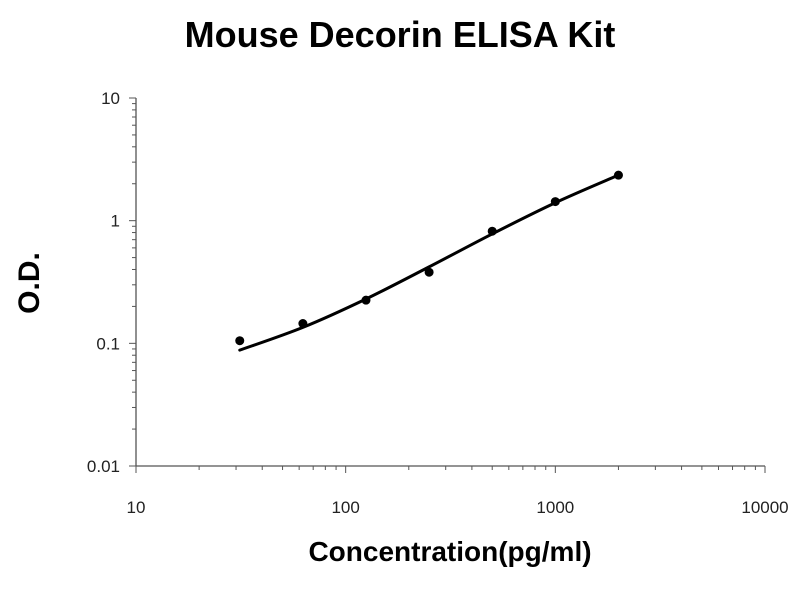 The width and height of the screenshot is (800, 600). What do you see at coordinates (345, 507) in the screenshot?
I see `x-tick-label: 100` at bounding box center [345, 507].